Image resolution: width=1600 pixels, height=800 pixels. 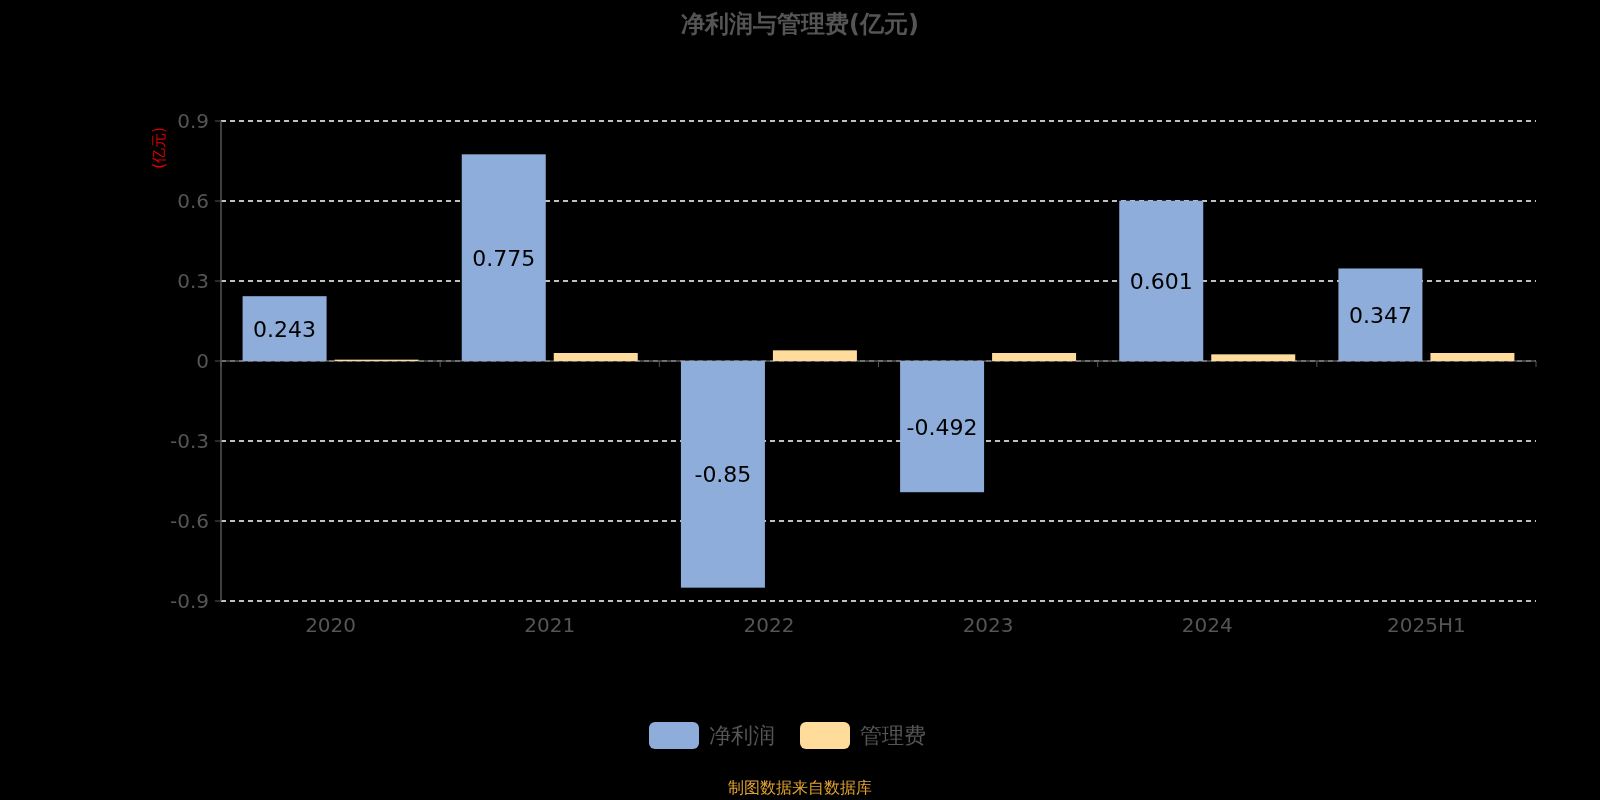 I want to click on data-label: 0.775, so click(x=504, y=258).